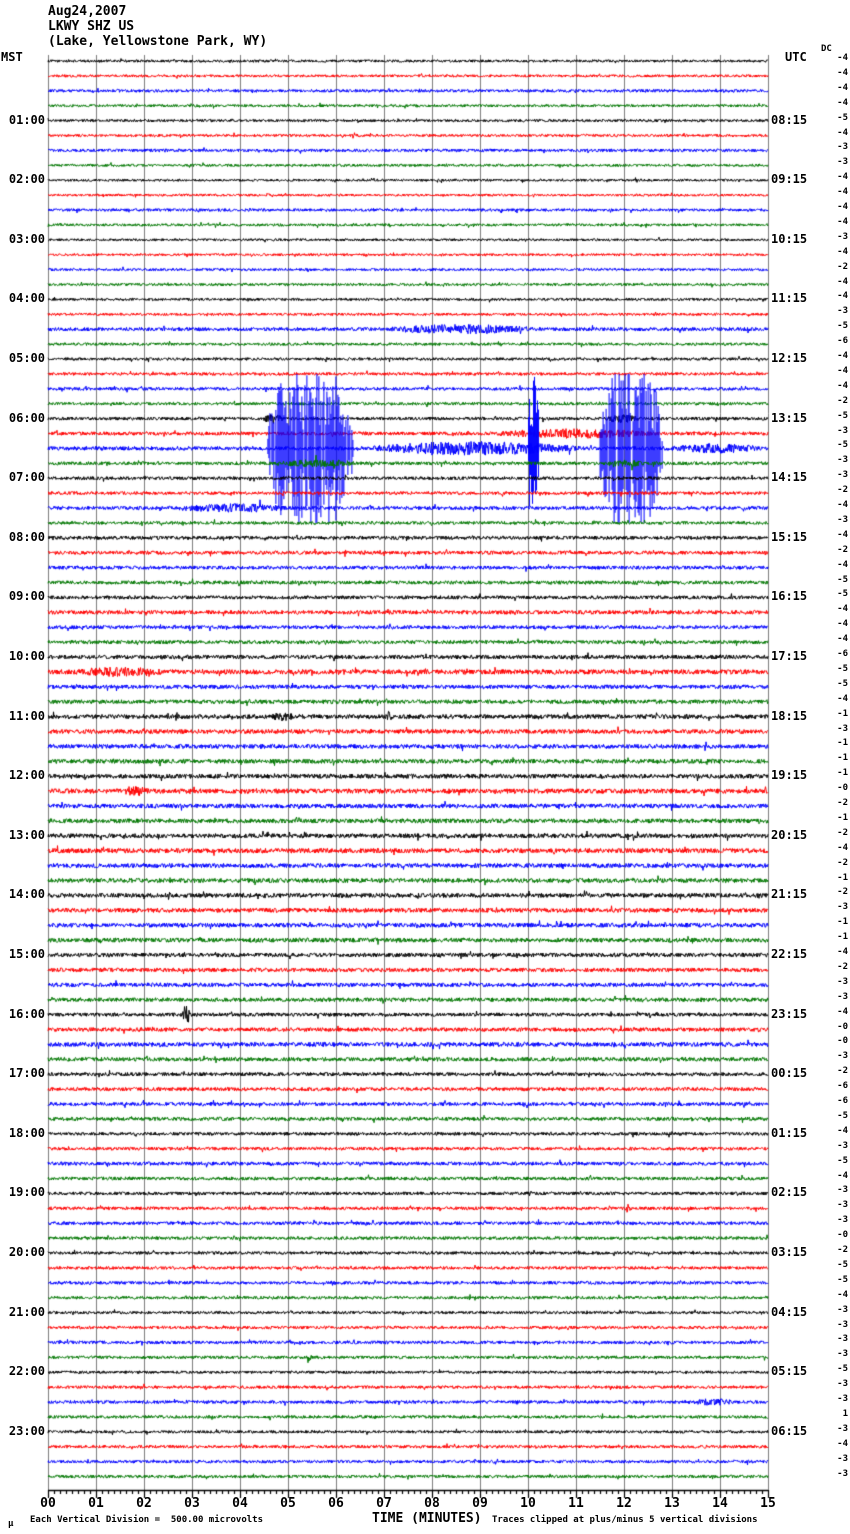  I want to click on utc-hour-label: 19:15, so click(789, 775).